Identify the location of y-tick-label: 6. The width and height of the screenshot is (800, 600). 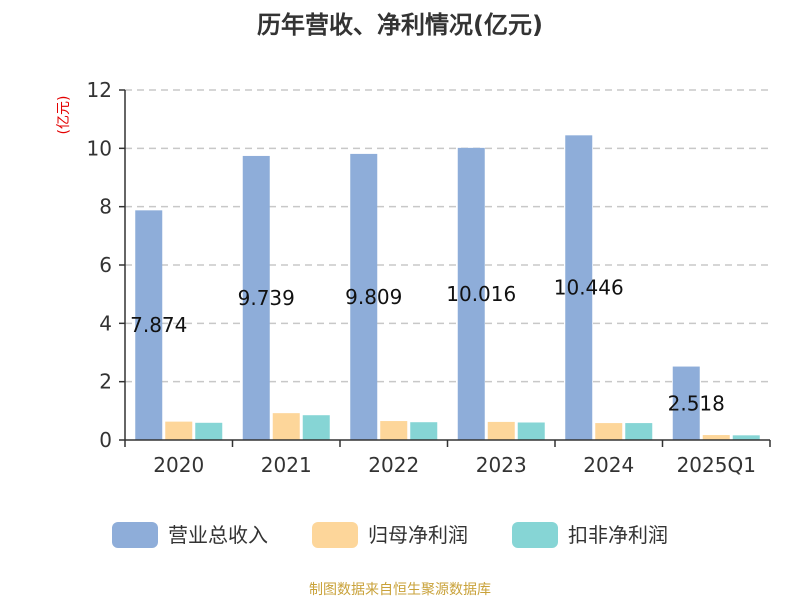
(105, 265).